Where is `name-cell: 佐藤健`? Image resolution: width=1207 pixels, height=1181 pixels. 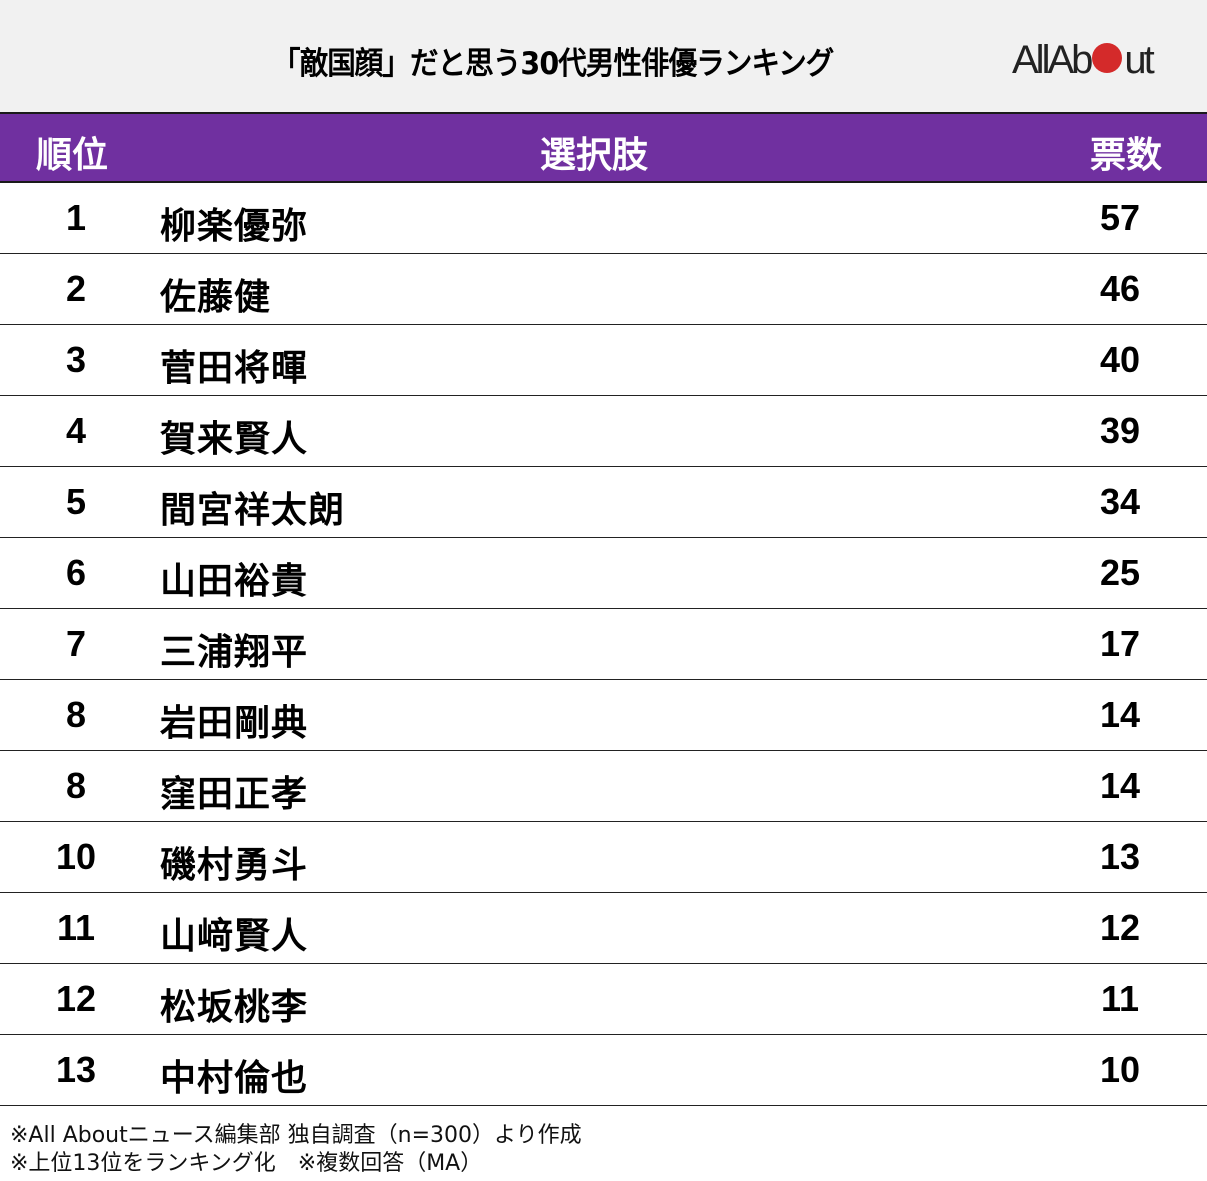 name-cell: 佐藤健 is located at coordinates (216, 297).